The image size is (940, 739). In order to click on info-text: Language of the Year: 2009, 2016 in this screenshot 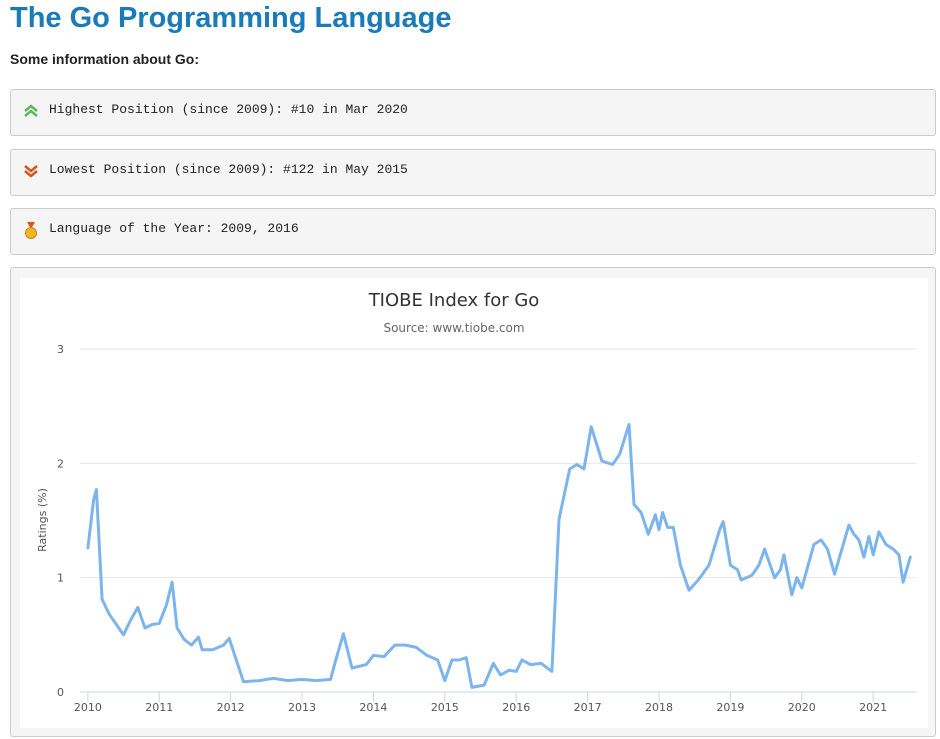, I will do `click(174, 228)`.